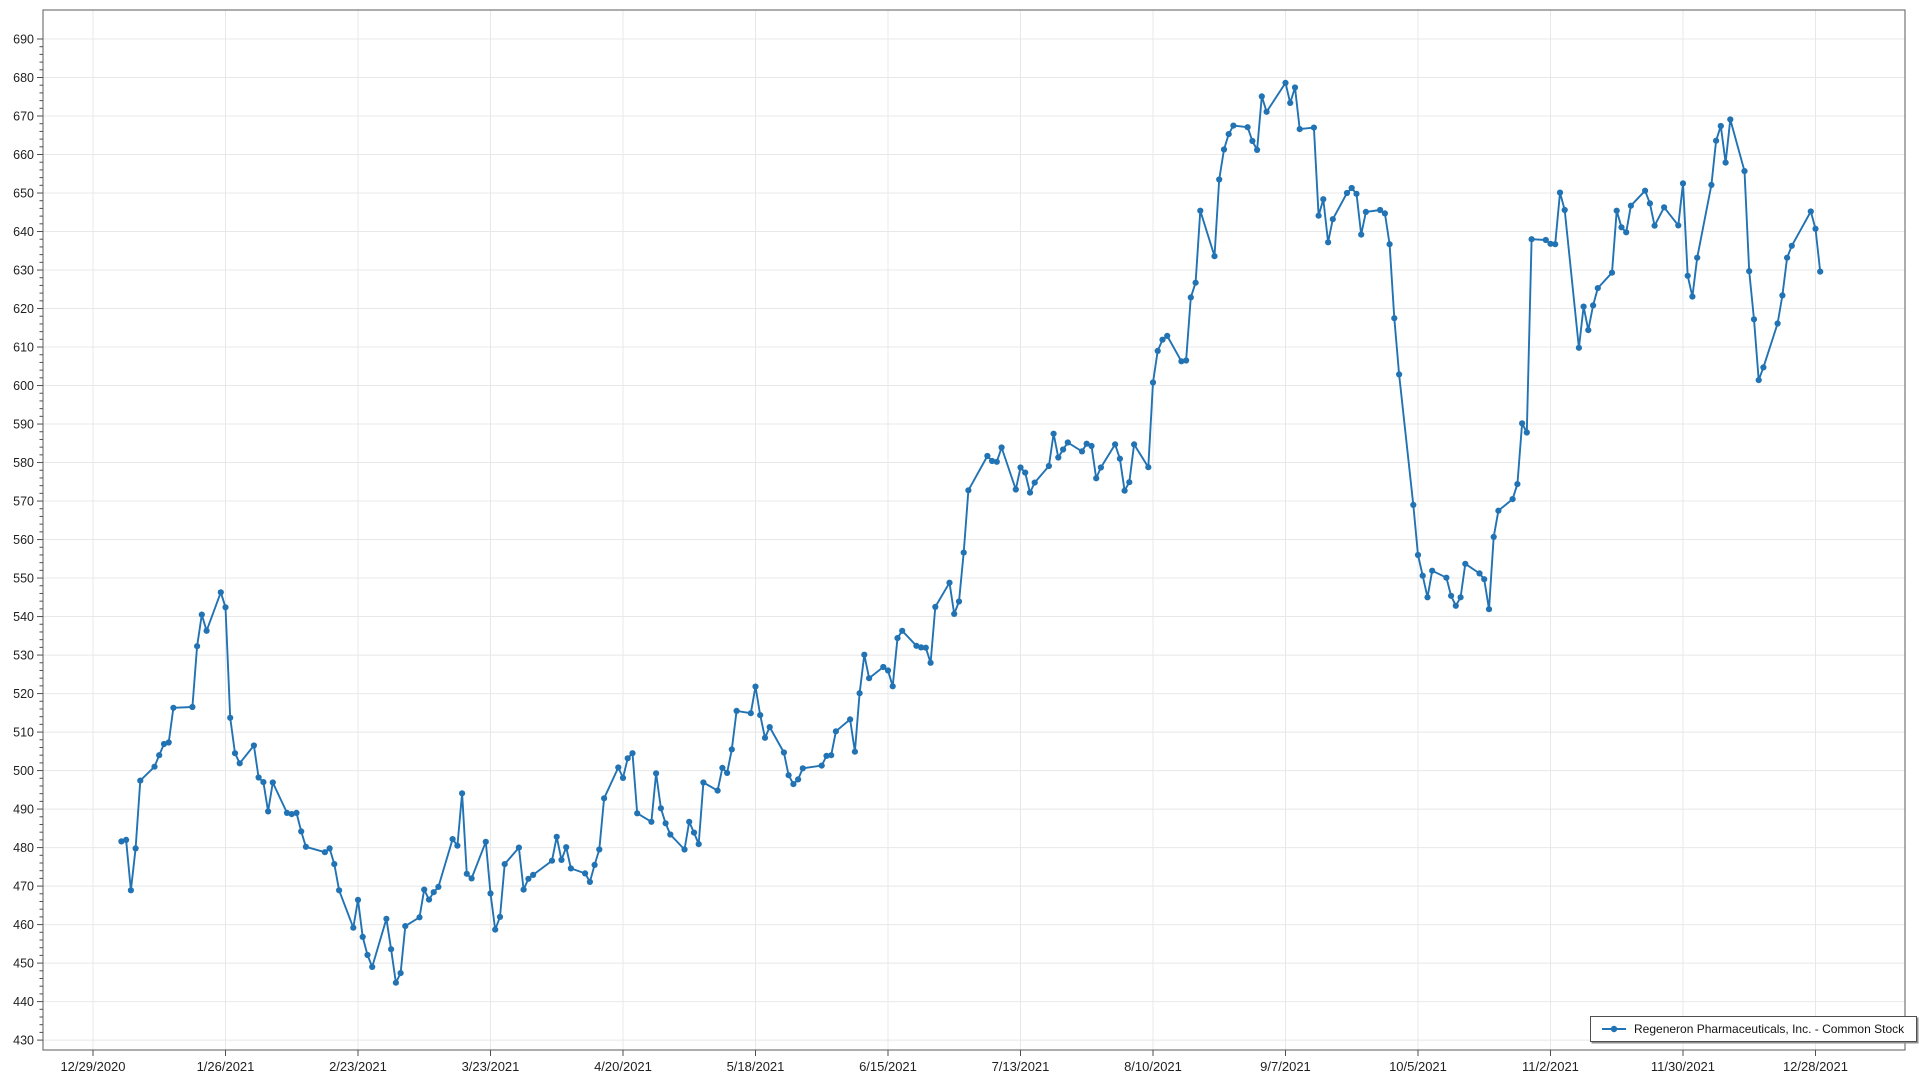  What do you see at coordinates (23, 502) in the screenshot?
I see `svg-text: 570` at bounding box center [23, 502].